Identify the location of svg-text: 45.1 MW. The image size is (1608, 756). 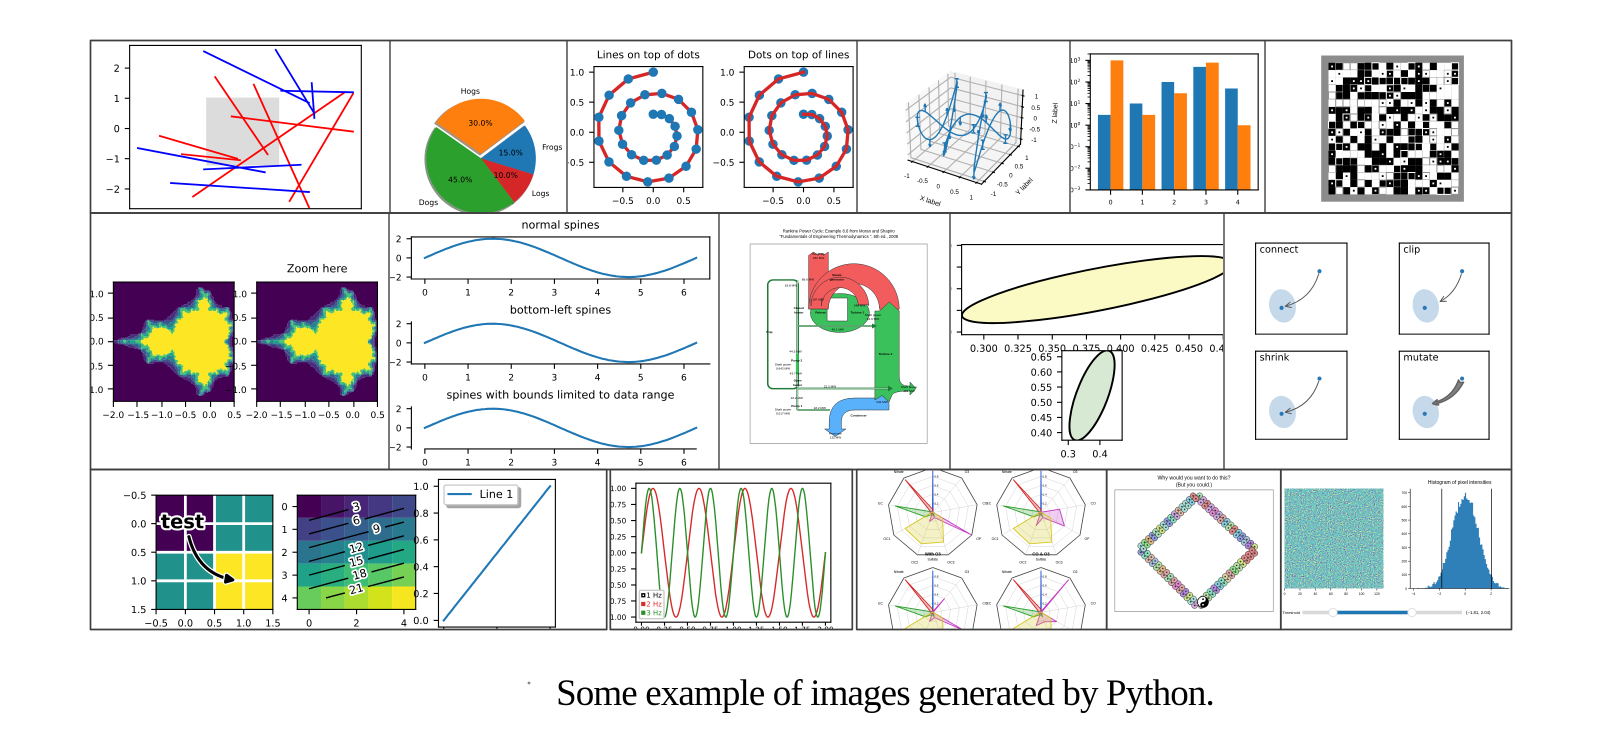
(837, 329).